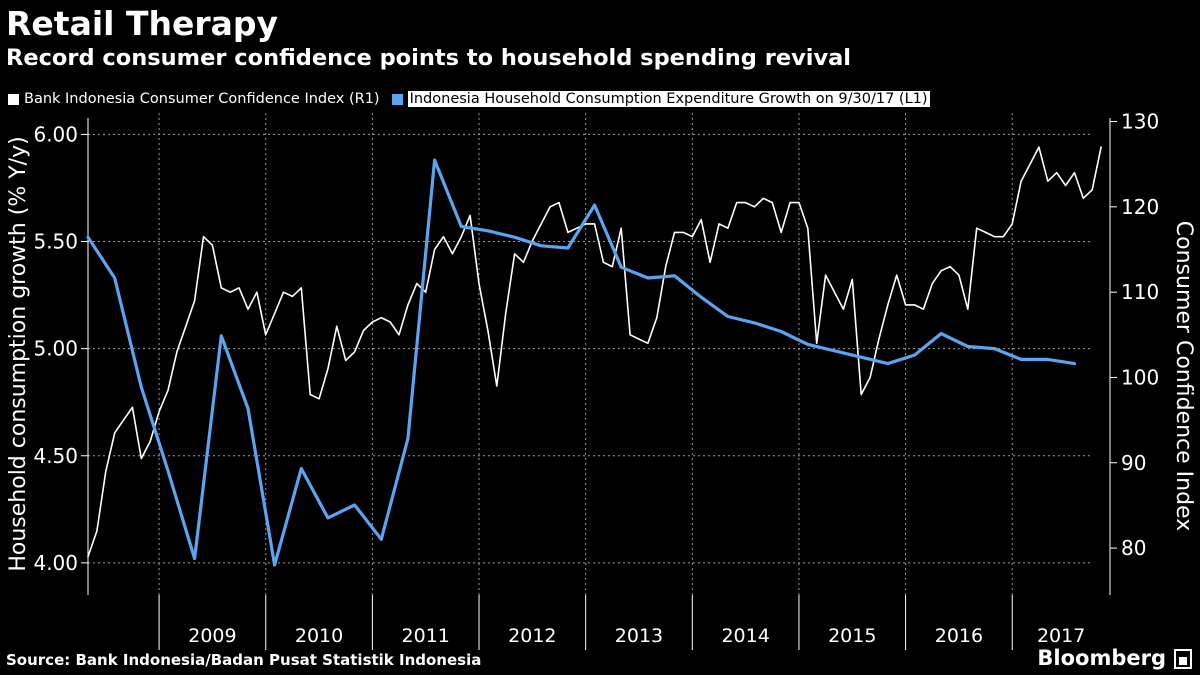 The image size is (1200, 675). I want to click on x-tick-label: 2009, so click(212, 636).